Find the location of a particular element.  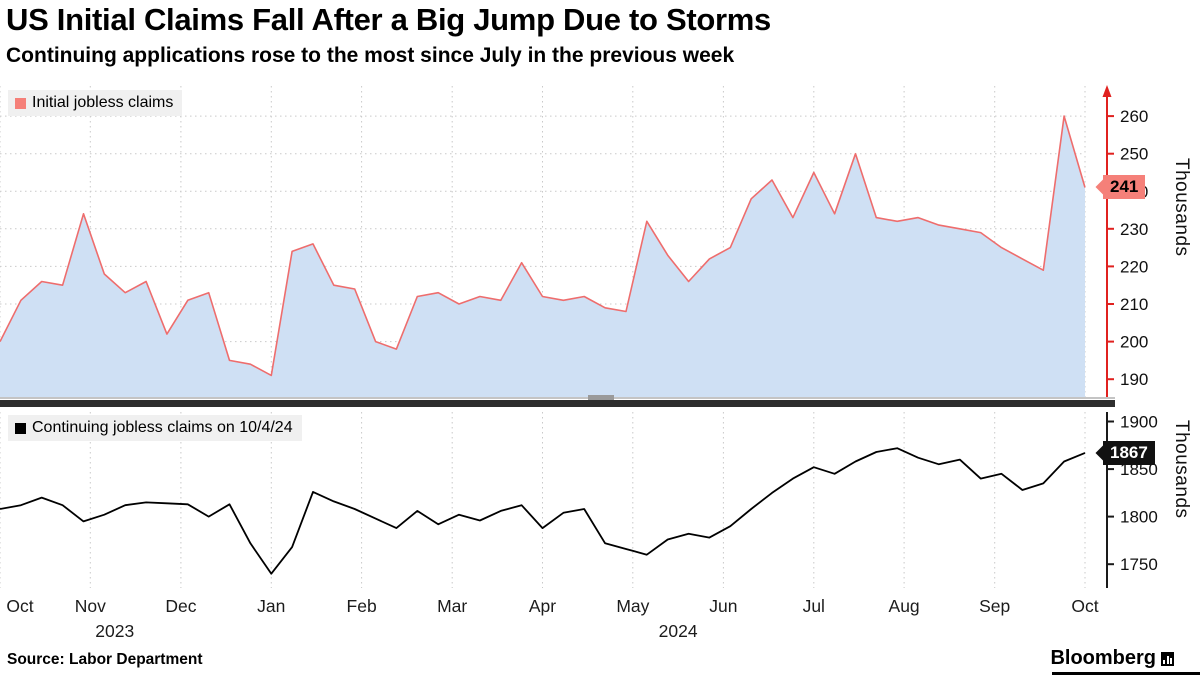

pane-divider-line is located at coordinates (557, 398).